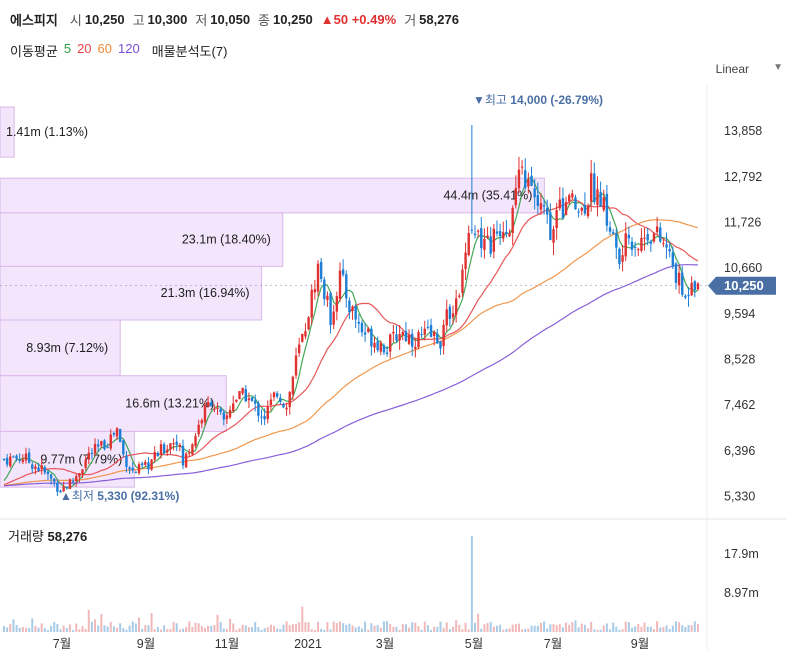 This screenshot has width=787, height=665. I want to click on change-value: ▲50 +0.49%, so click(358, 19).